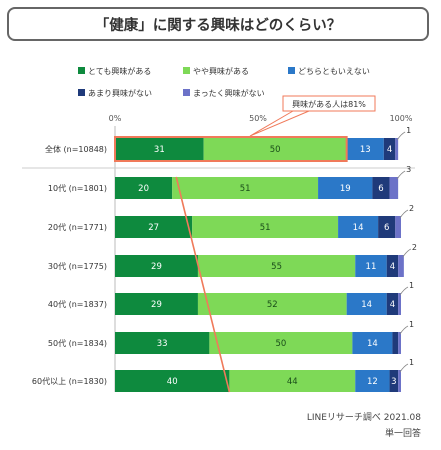  I want to click on data-label: 20, so click(143, 189).